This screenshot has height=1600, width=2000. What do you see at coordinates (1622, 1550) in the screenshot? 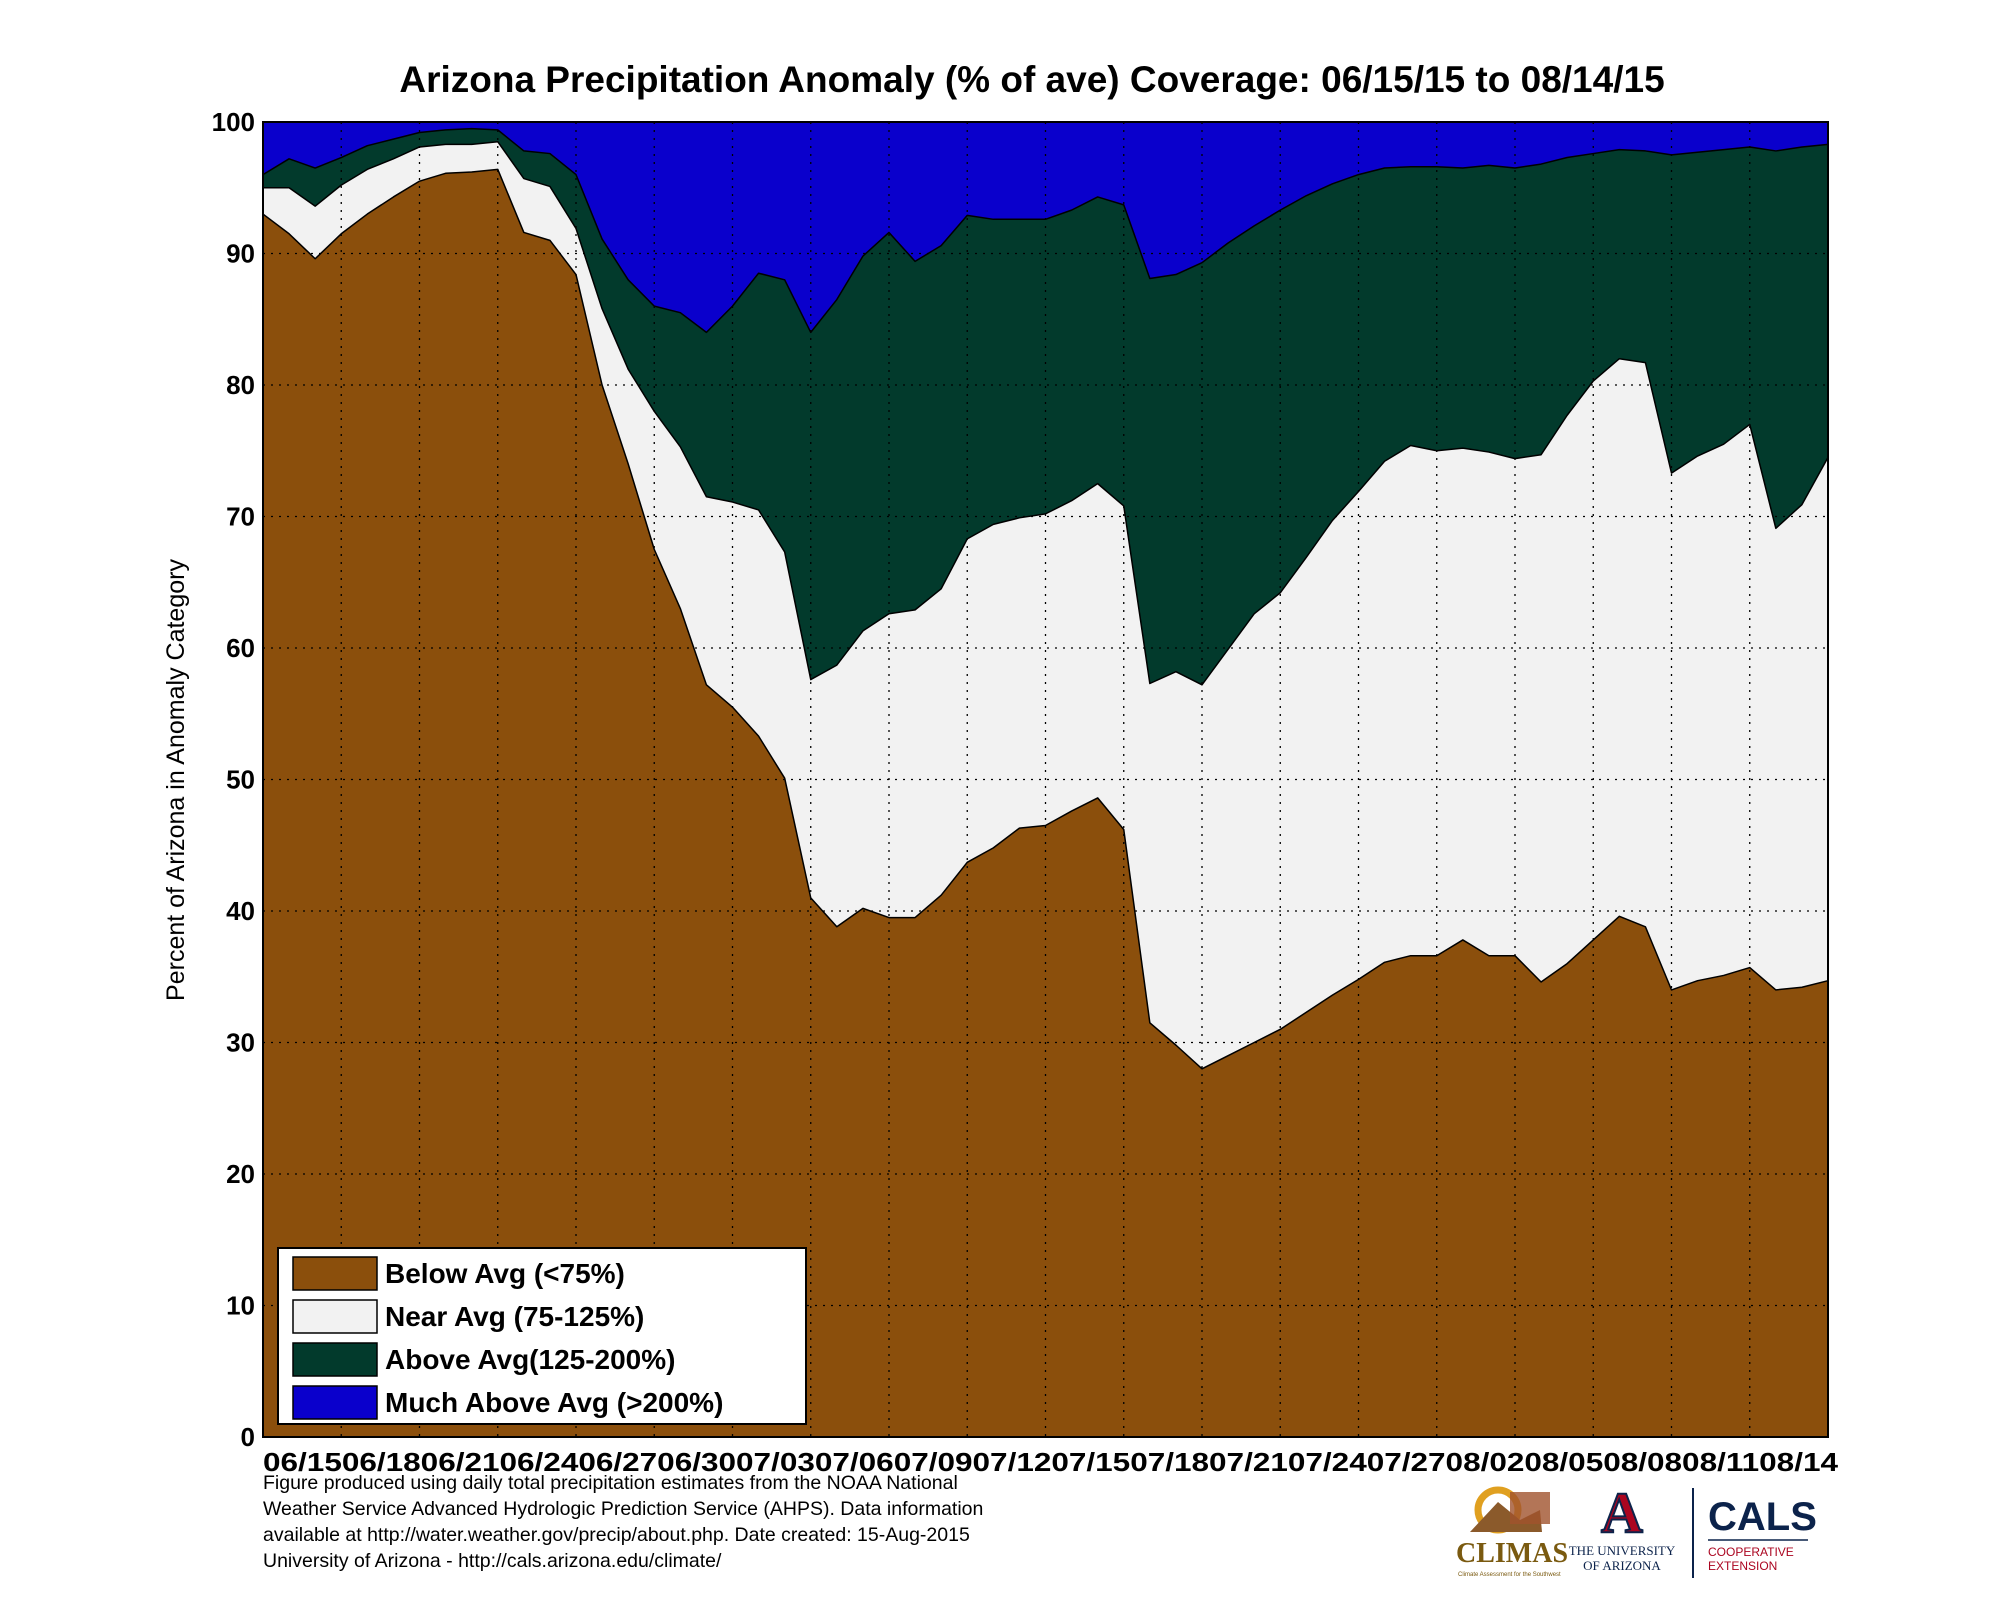
I see `ua-name-line-1: THE UNIVERSITY` at bounding box center [1622, 1550].